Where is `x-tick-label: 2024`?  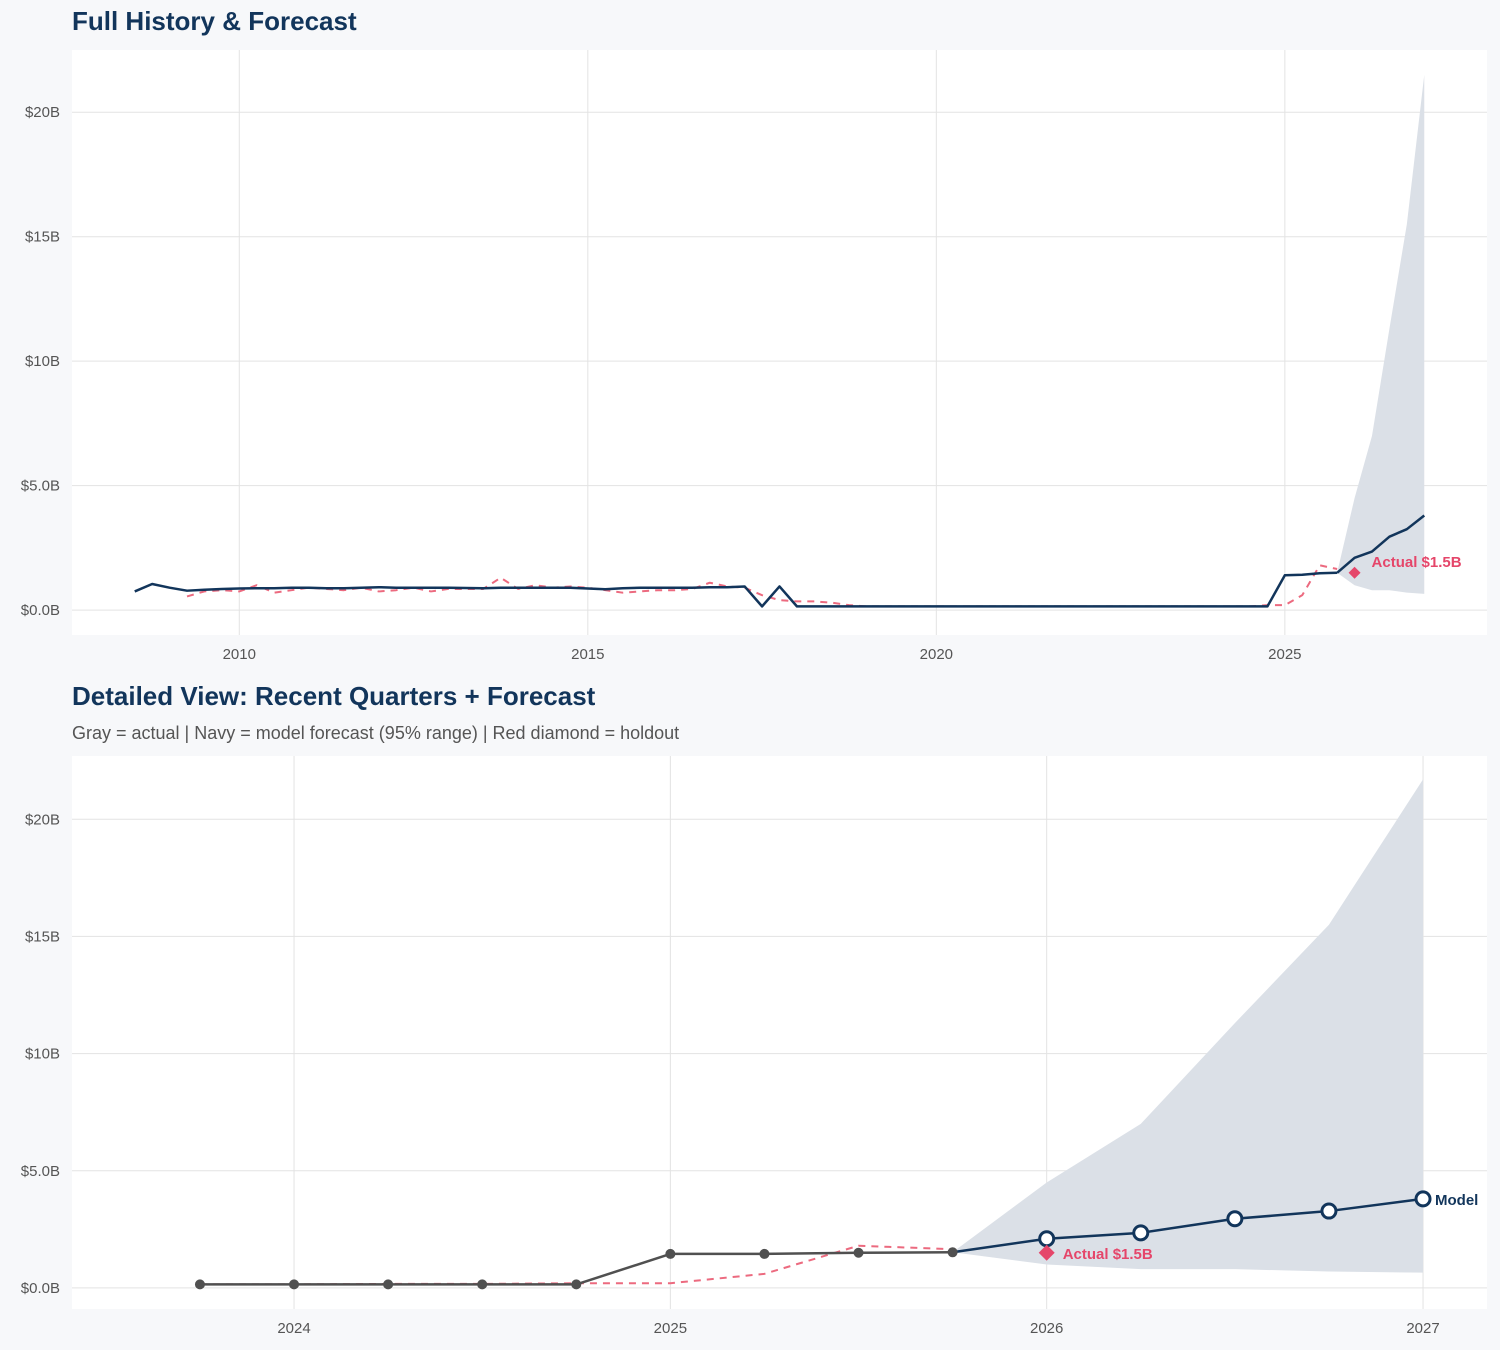 x-tick-label: 2024 is located at coordinates (293, 1328).